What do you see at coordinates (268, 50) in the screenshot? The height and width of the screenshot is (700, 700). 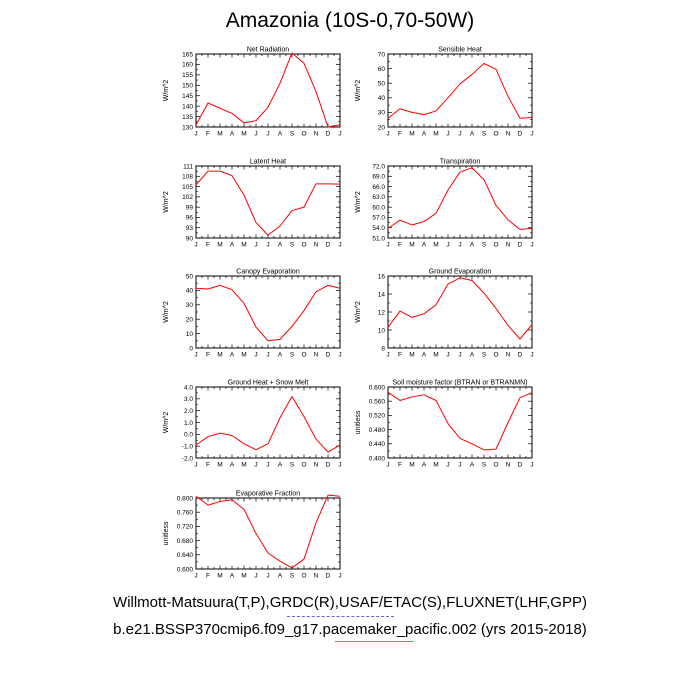 I see `chart-title: Net Radiation` at bounding box center [268, 50].